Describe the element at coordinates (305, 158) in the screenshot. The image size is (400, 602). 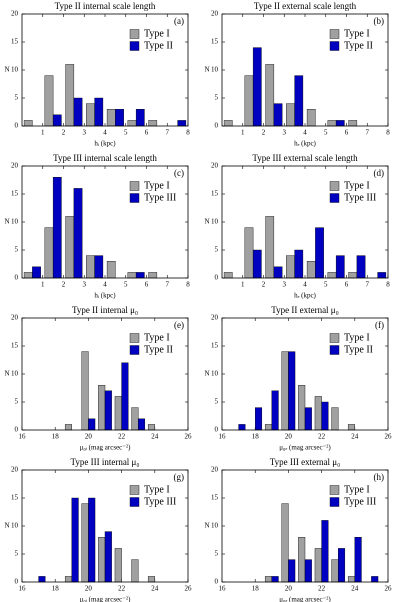
I see `panel-title: Type III external scale length` at that location.